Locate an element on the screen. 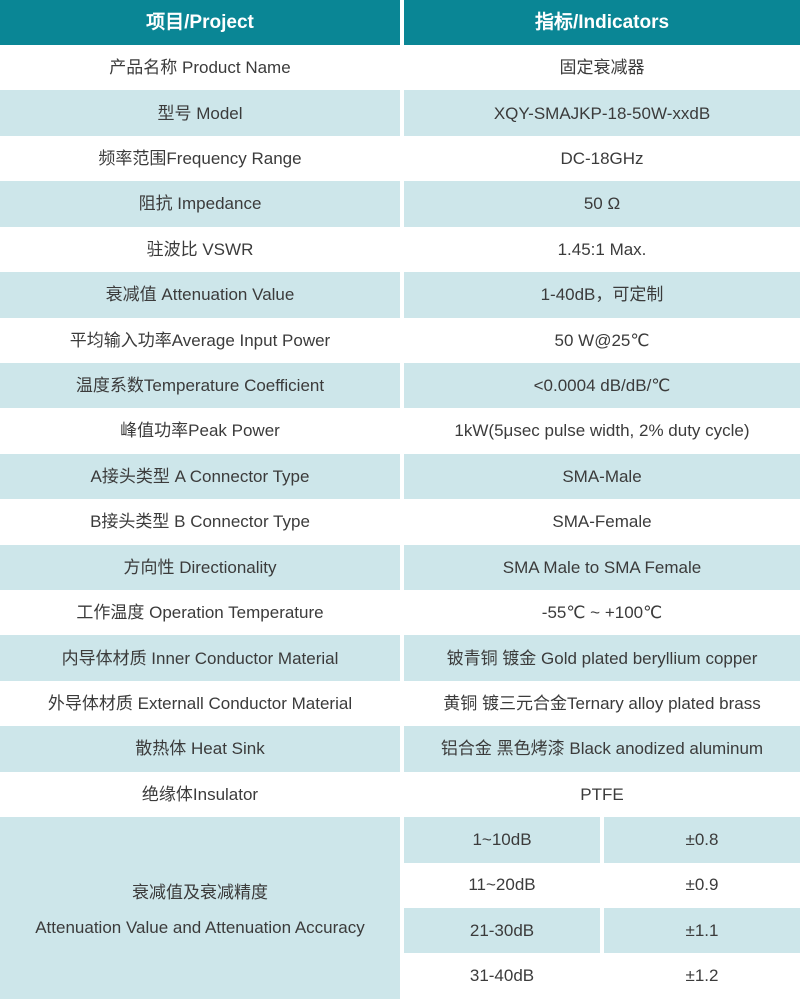  row-value: XQY-SMAJKP-18-50W-xxdB is located at coordinates (600, 113).